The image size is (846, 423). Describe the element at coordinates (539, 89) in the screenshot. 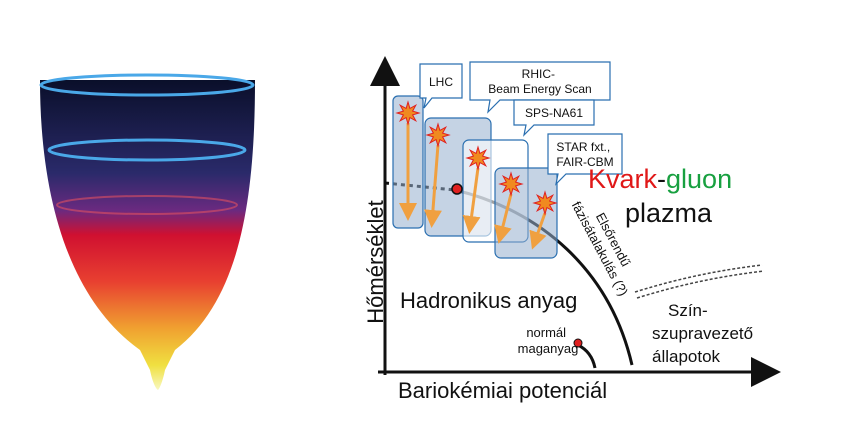

I see `experiment-label-line: Beam Energy Scan` at that location.